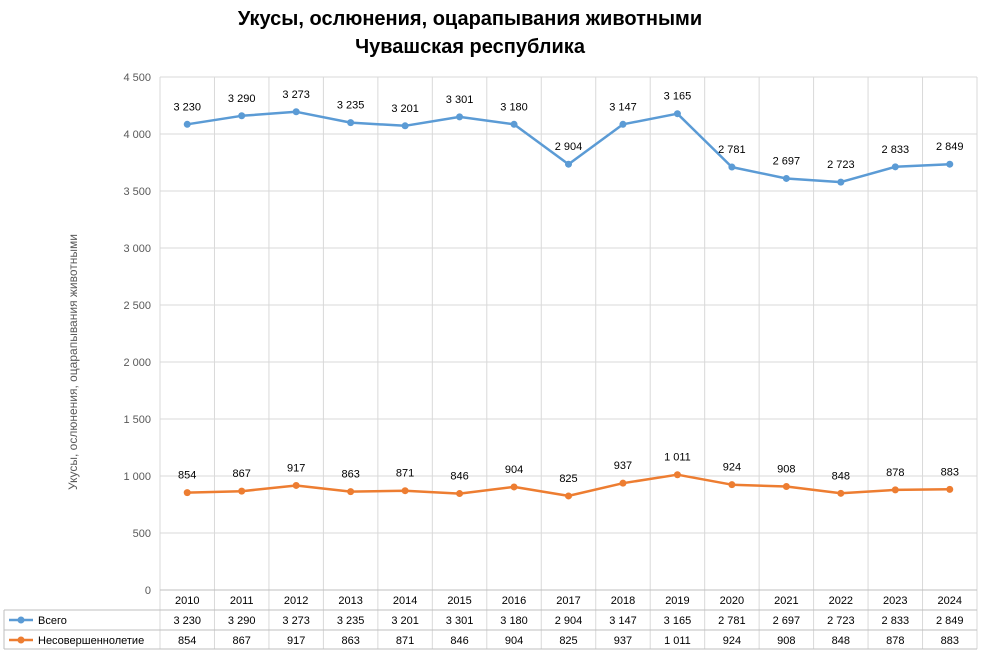 This screenshot has height=657, width=986. I want to click on data-label: 908, so click(786, 469).